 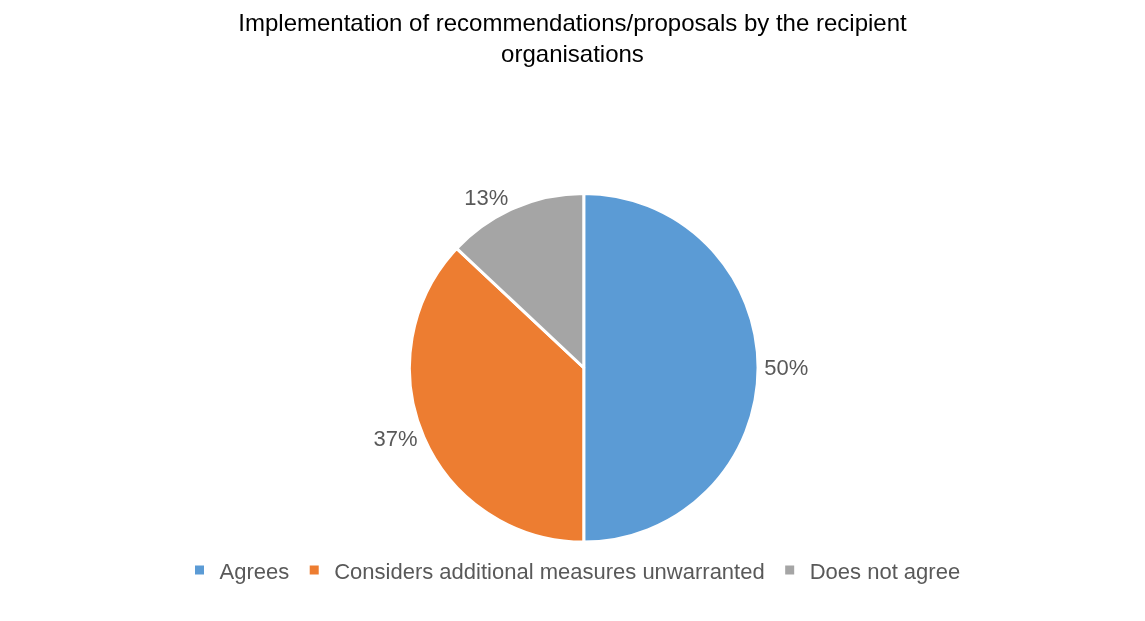 What do you see at coordinates (395, 439) in the screenshot?
I see `data-label: 37%` at bounding box center [395, 439].